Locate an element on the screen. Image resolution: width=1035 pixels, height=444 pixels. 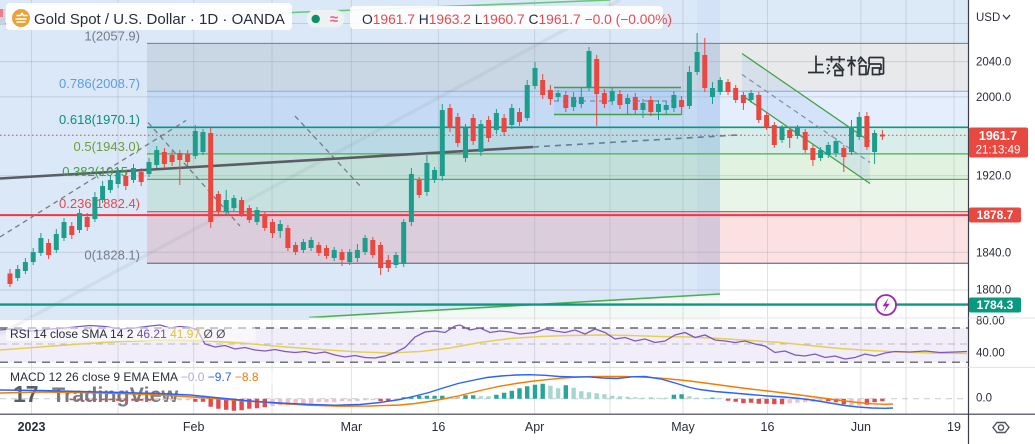
svg-text: 0.618(1970.1) is located at coordinates (99, 119).